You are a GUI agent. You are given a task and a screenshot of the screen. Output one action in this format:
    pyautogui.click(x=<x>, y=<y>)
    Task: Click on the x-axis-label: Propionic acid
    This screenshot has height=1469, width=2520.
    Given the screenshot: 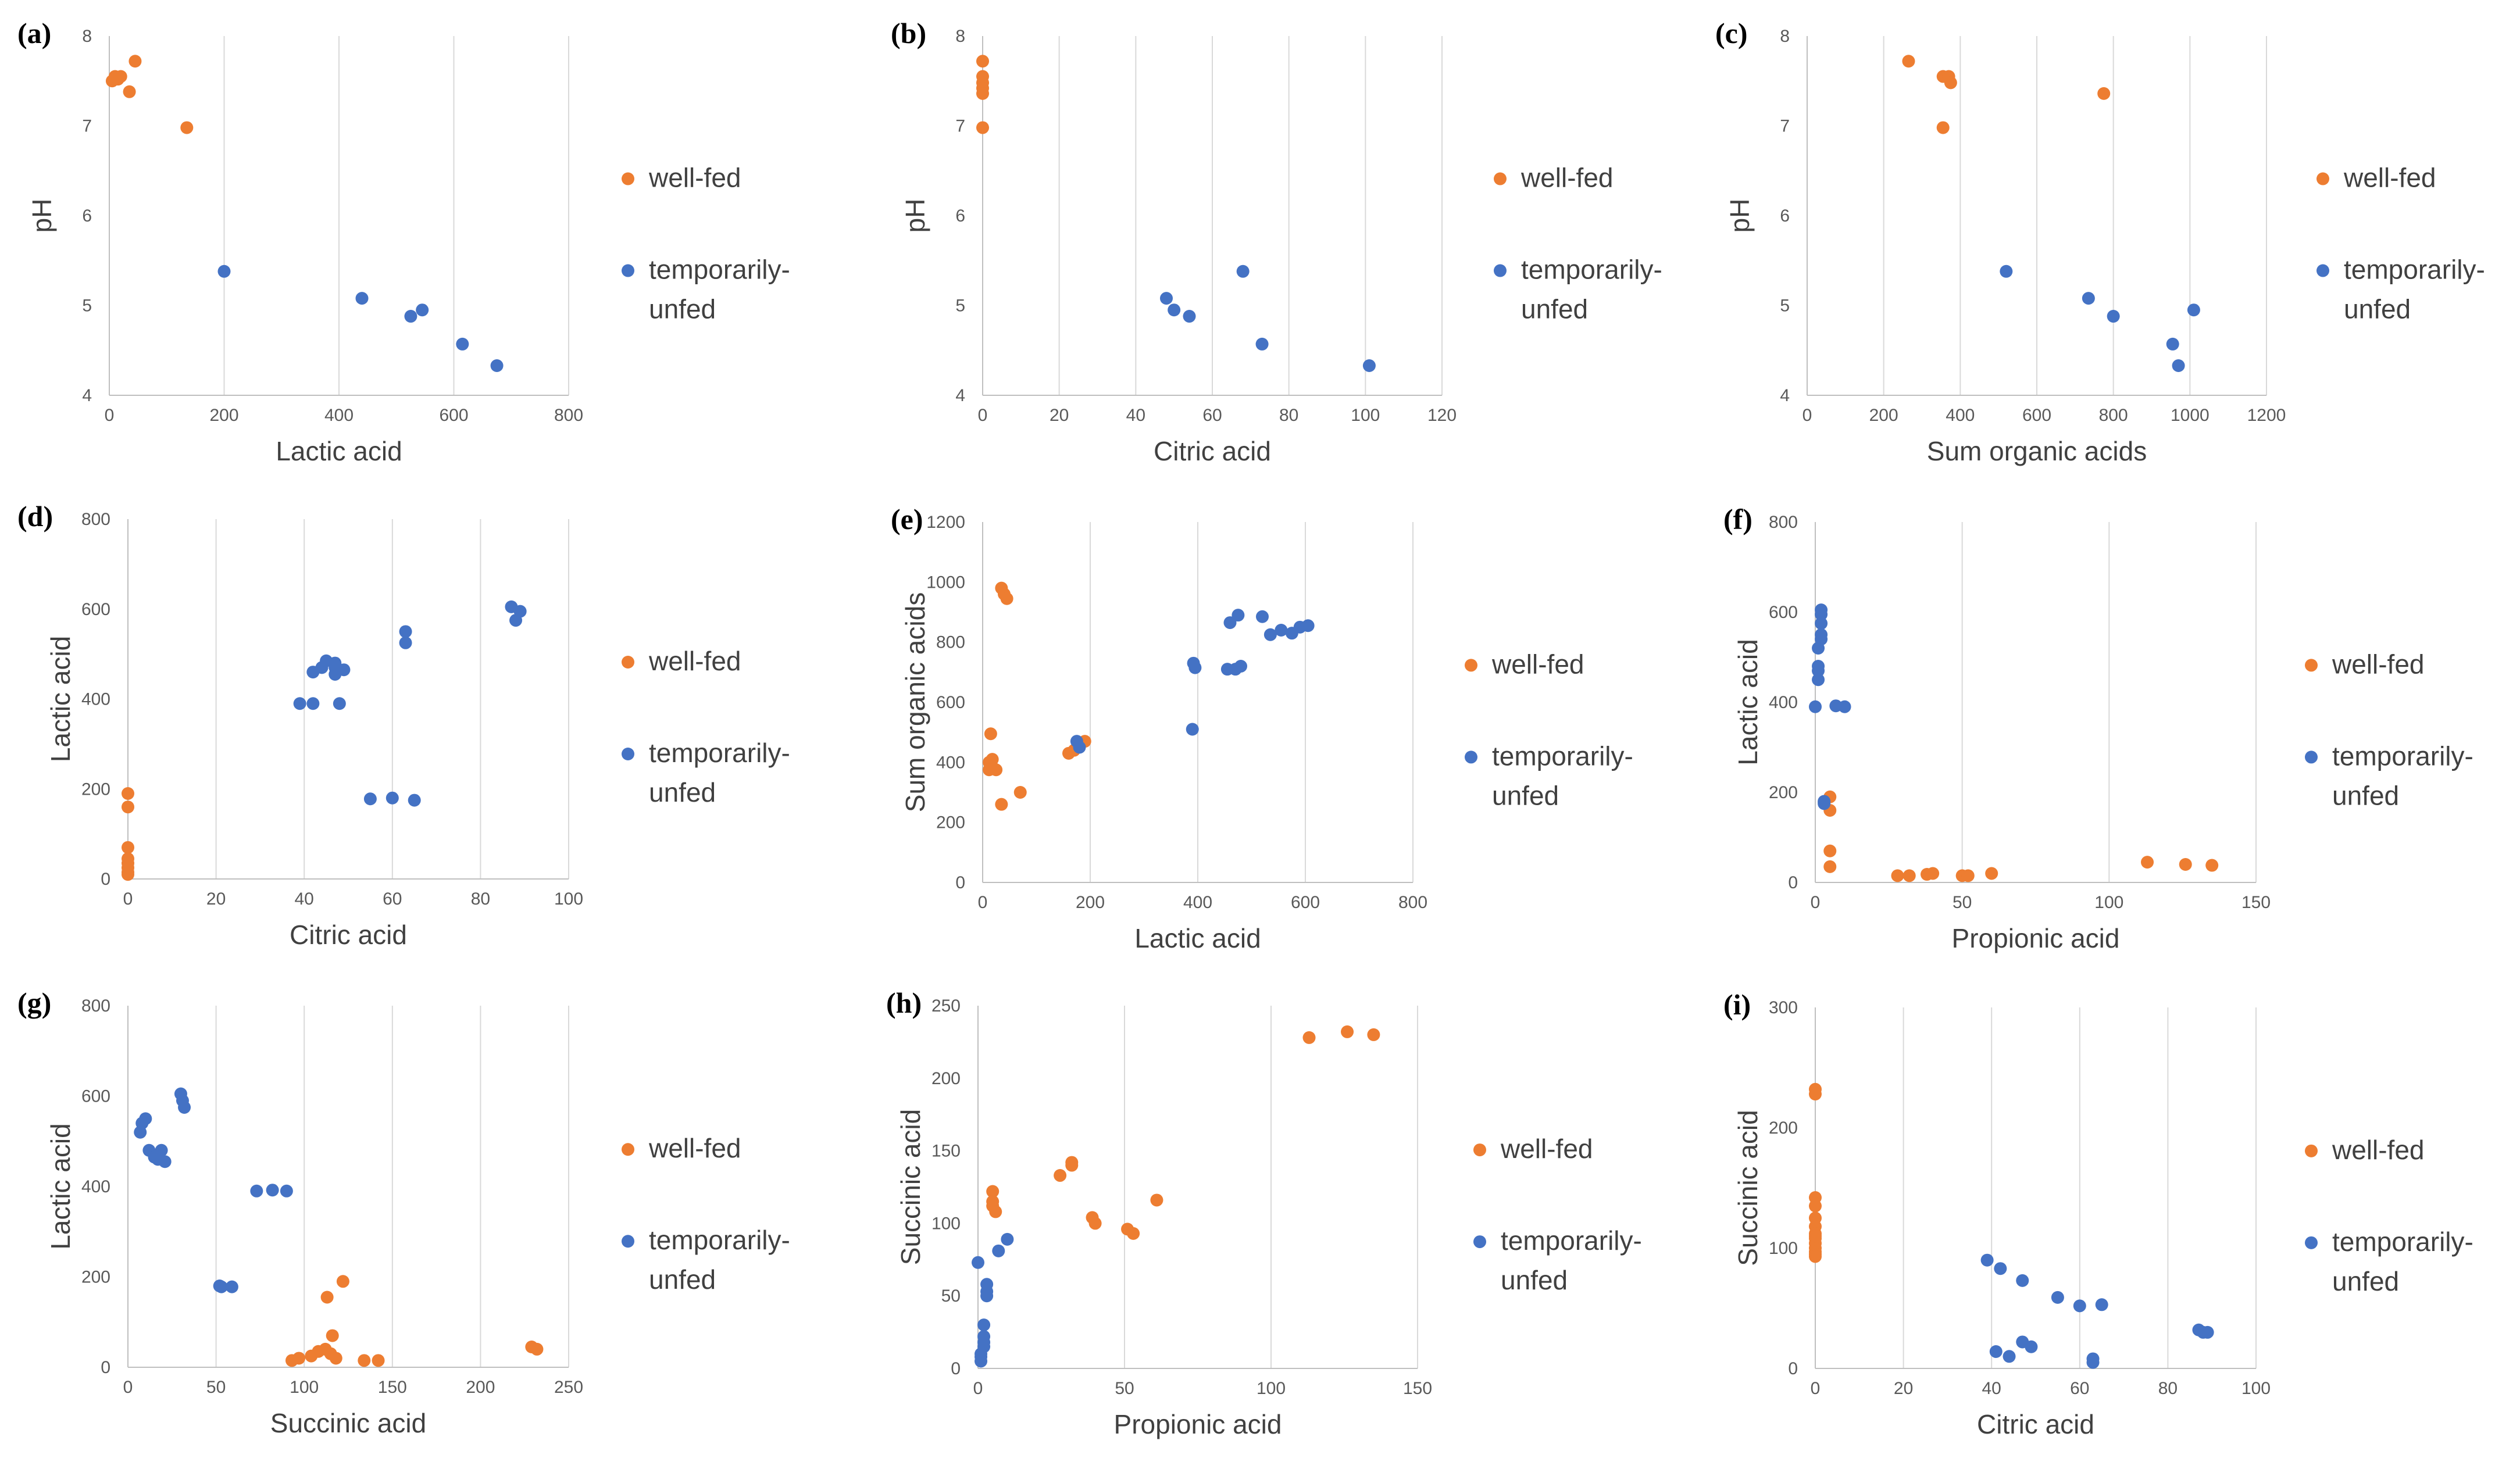 What is the action you would take?
    pyautogui.click(x=1198, y=1424)
    